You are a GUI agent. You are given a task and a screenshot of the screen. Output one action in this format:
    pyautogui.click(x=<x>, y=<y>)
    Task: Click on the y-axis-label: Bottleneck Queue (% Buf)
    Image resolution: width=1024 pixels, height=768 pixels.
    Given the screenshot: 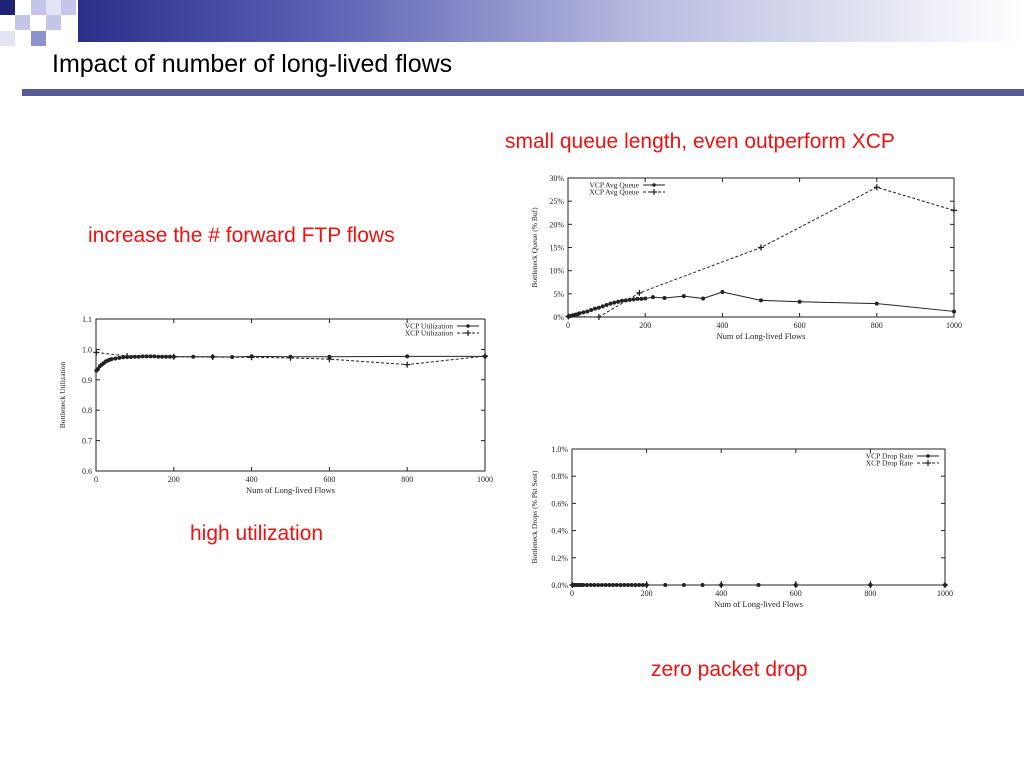 What is the action you would take?
    pyautogui.click(x=534, y=247)
    